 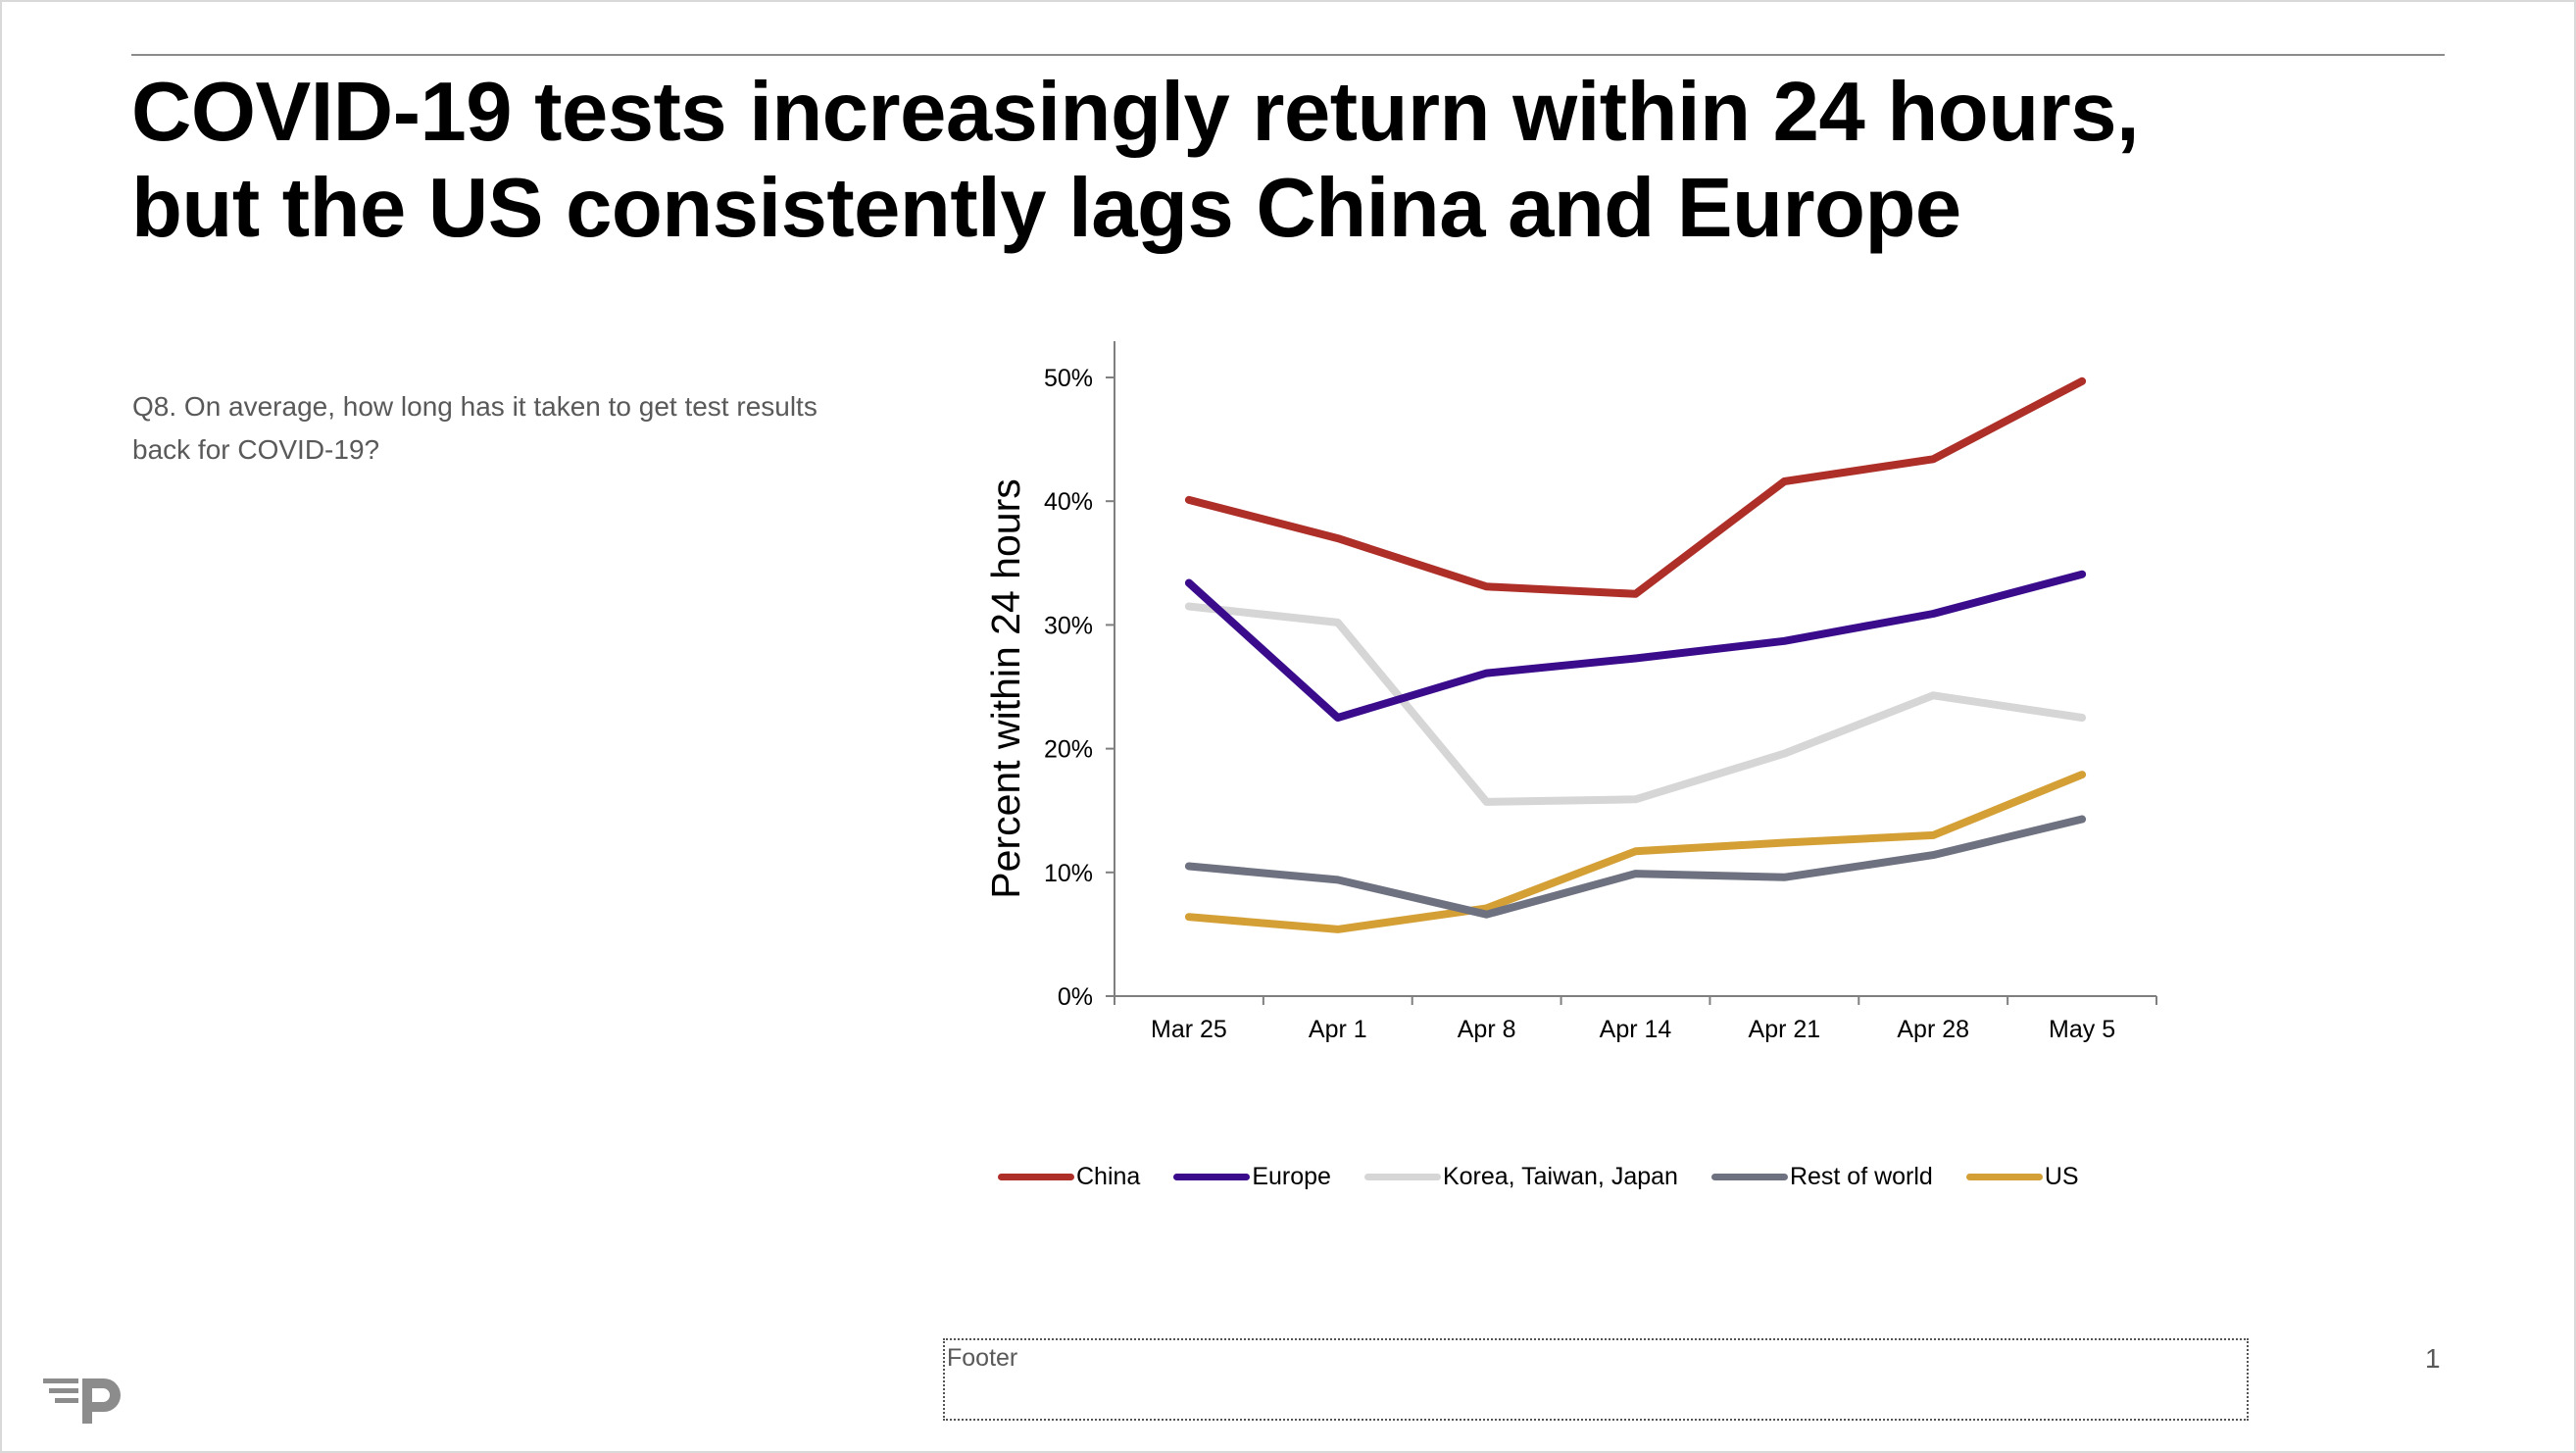 I want to click on x-tick-label: Apr 14, so click(x=1636, y=1029).